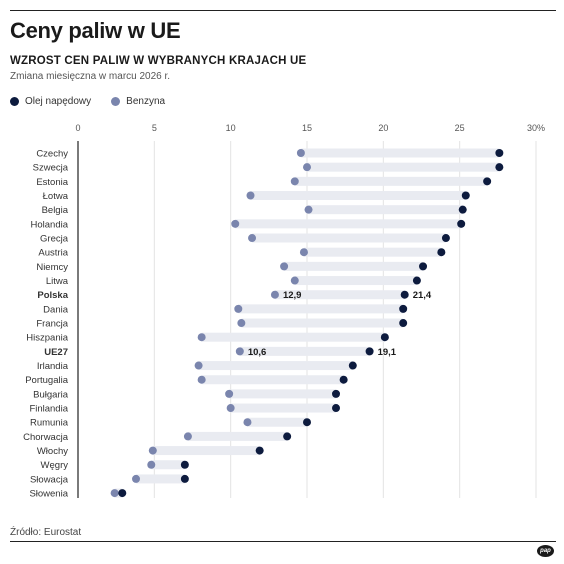 This screenshot has height=564, width=564. What do you see at coordinates (460, 128) in the screenshot?
I see `x-tick-label: 25` at bounding box center [460, 128].